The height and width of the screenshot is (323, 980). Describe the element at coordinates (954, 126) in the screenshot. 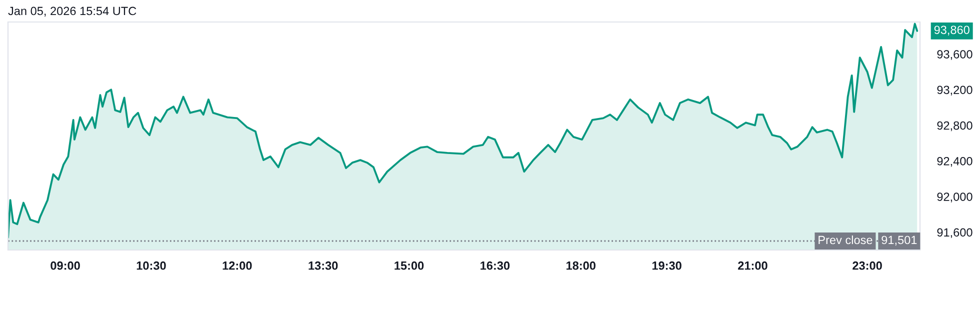

I see `y-tick-label: 92,800` at that location.